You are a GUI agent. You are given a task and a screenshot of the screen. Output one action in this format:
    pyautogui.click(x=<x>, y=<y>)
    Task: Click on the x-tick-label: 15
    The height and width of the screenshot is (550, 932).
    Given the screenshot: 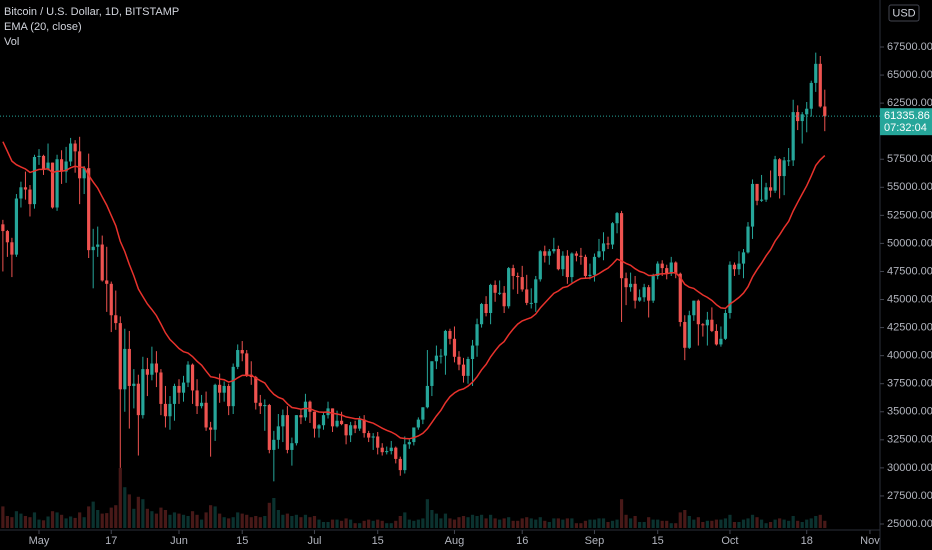 What is the action you would take?
    pyautogui.click(x=378, y=541)
    